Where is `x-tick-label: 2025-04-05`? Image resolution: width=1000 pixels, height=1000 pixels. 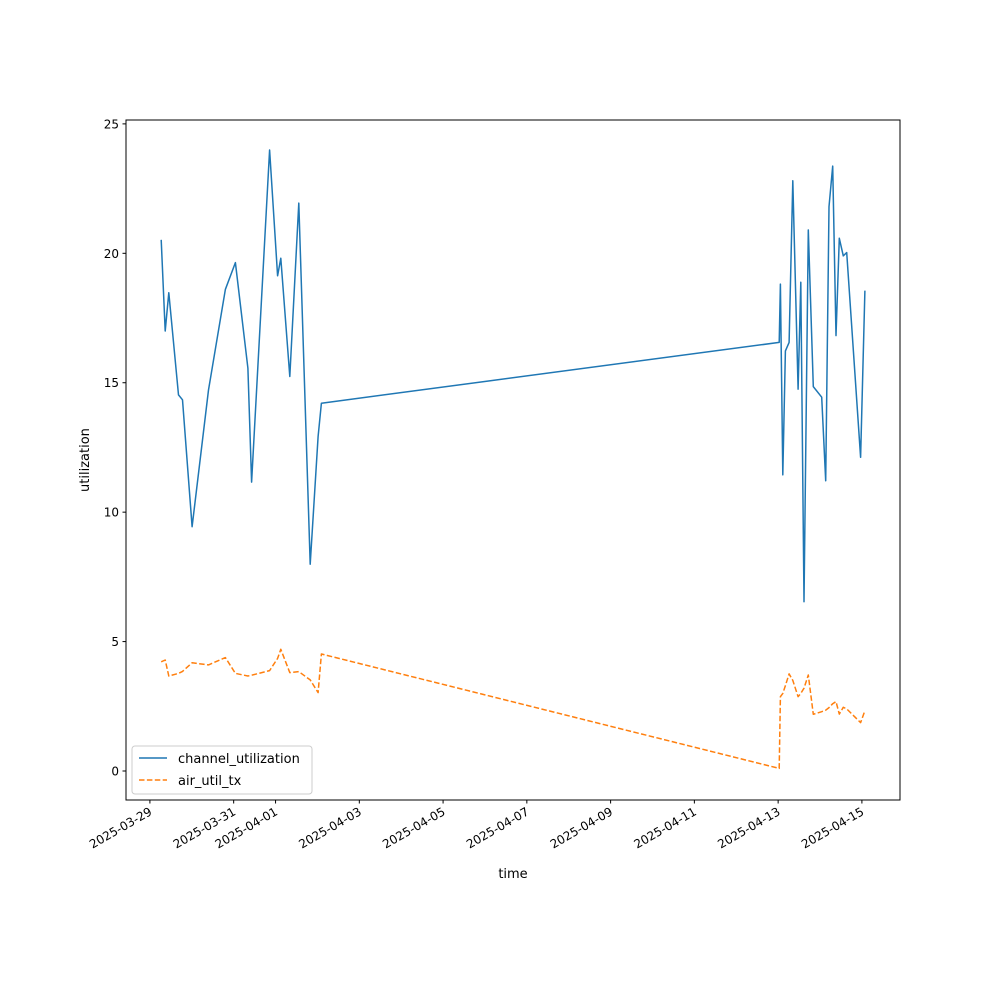
x-tick-label: 2025-04-05 is located at coordinates (413, 827).